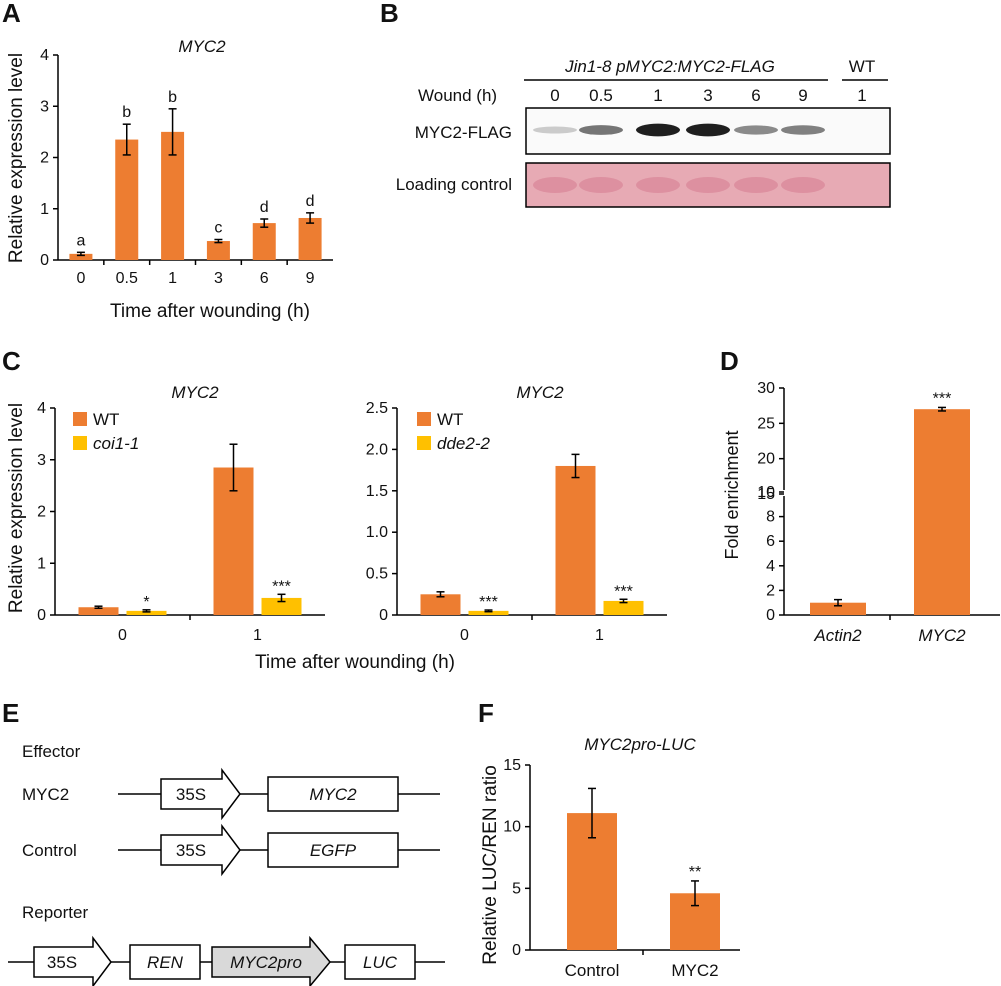 The height and width of the screenshot is (986, 1001). What do you see at coordinates (770, 541) in the screenshot?
I see `y-tick-label: 6` at bounding box center [770, 541].